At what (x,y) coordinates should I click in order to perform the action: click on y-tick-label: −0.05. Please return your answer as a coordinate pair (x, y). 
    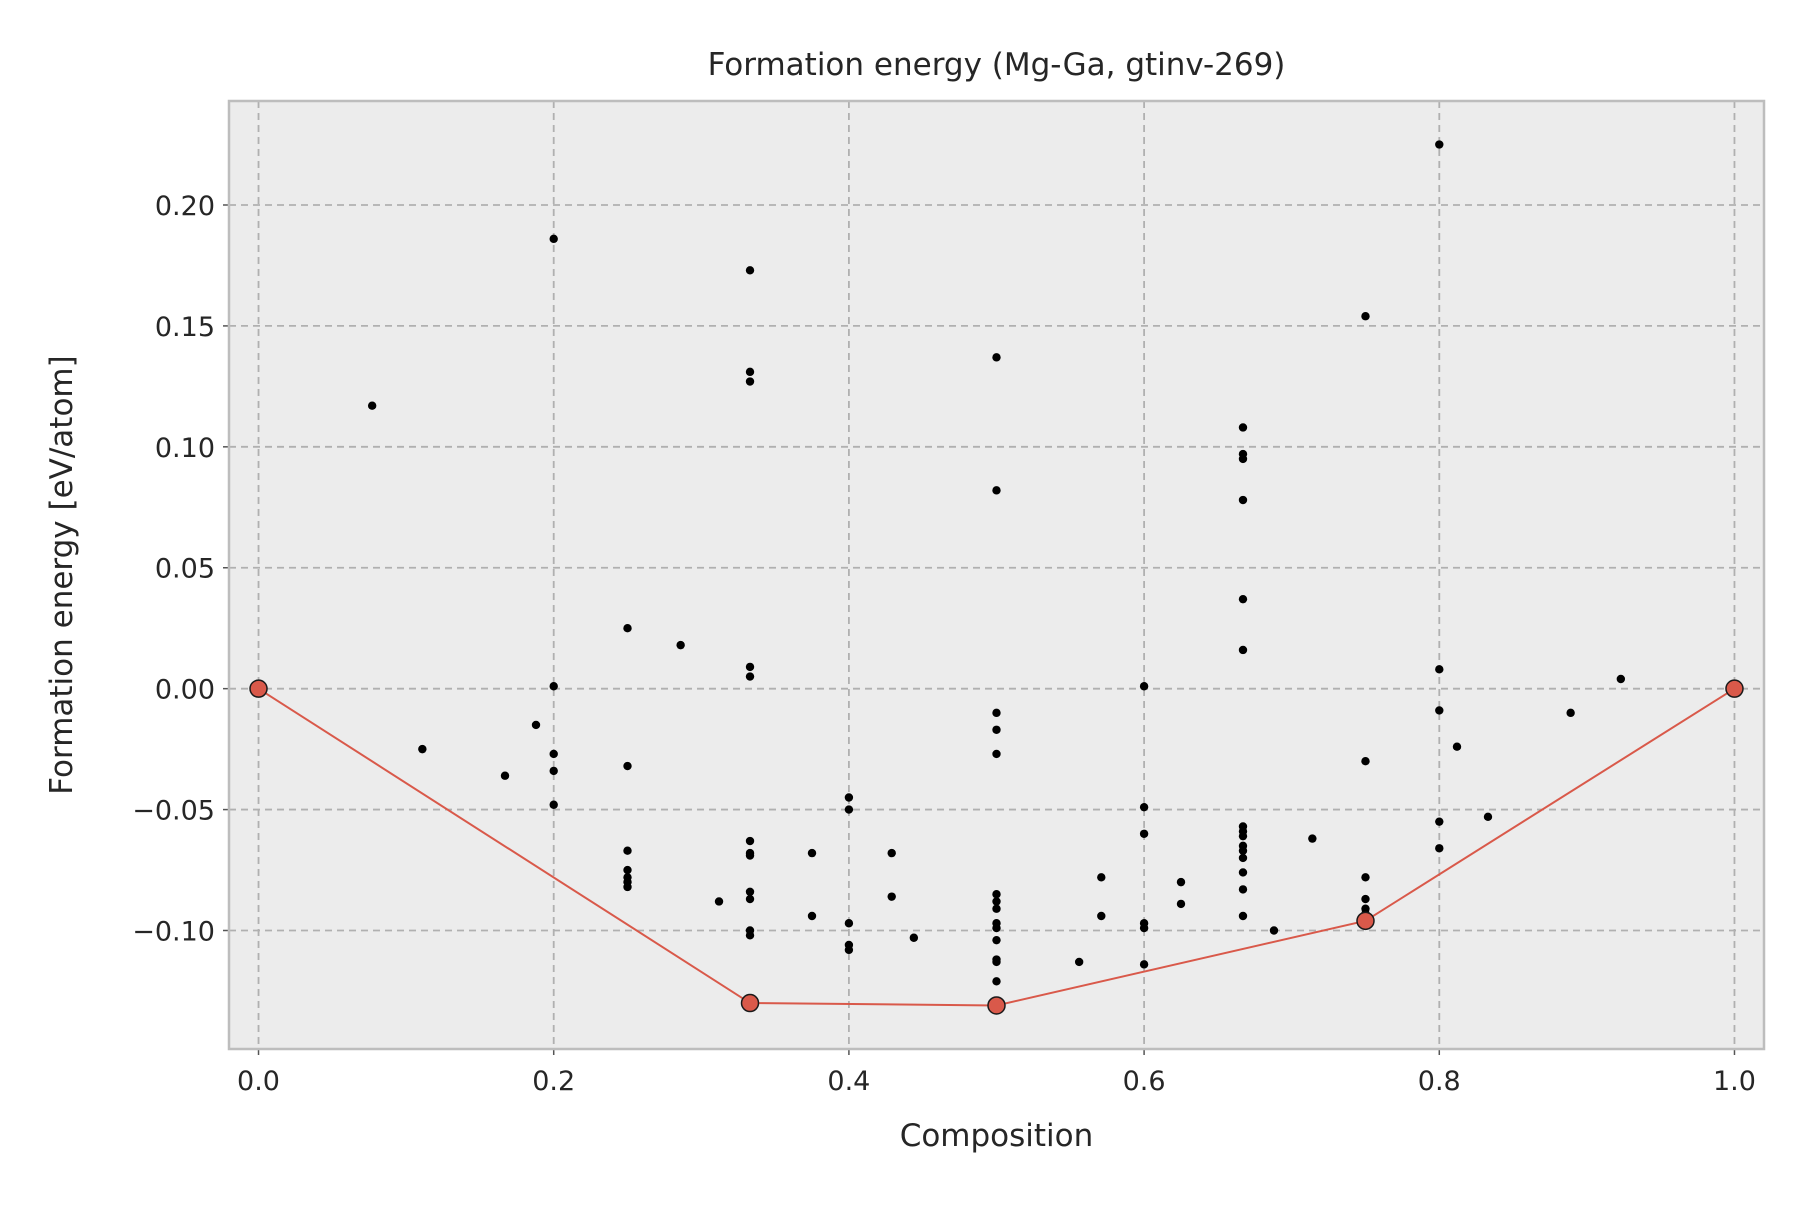
    Looking at the image, I should click on (173, 811).